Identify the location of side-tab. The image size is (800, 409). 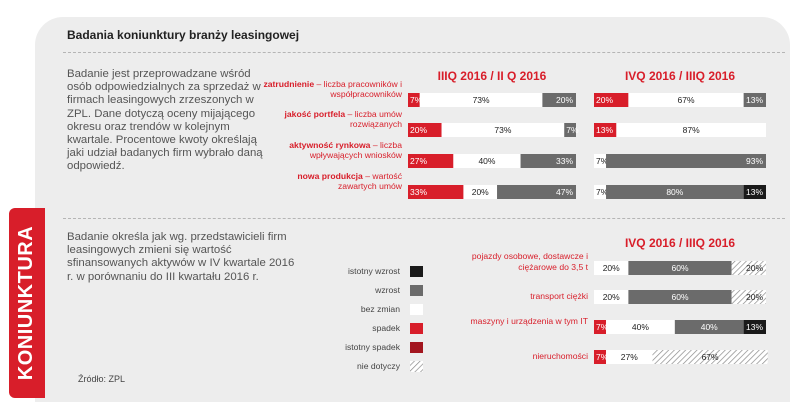
(27, 303).